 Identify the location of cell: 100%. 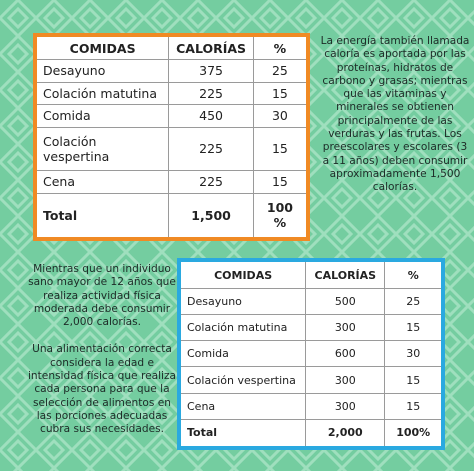
(414, 433).